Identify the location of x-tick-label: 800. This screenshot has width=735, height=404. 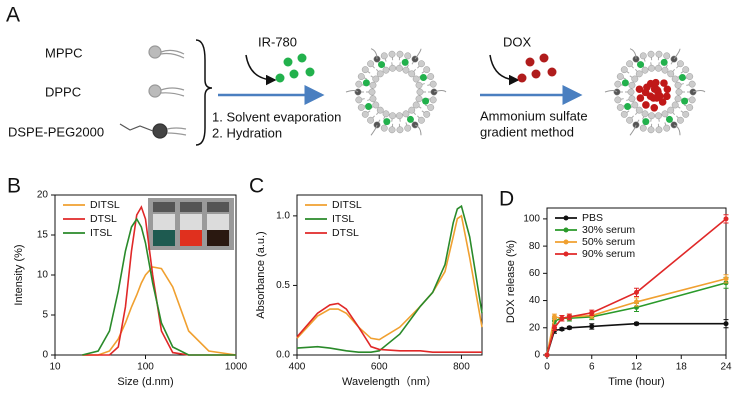
(461, 367).